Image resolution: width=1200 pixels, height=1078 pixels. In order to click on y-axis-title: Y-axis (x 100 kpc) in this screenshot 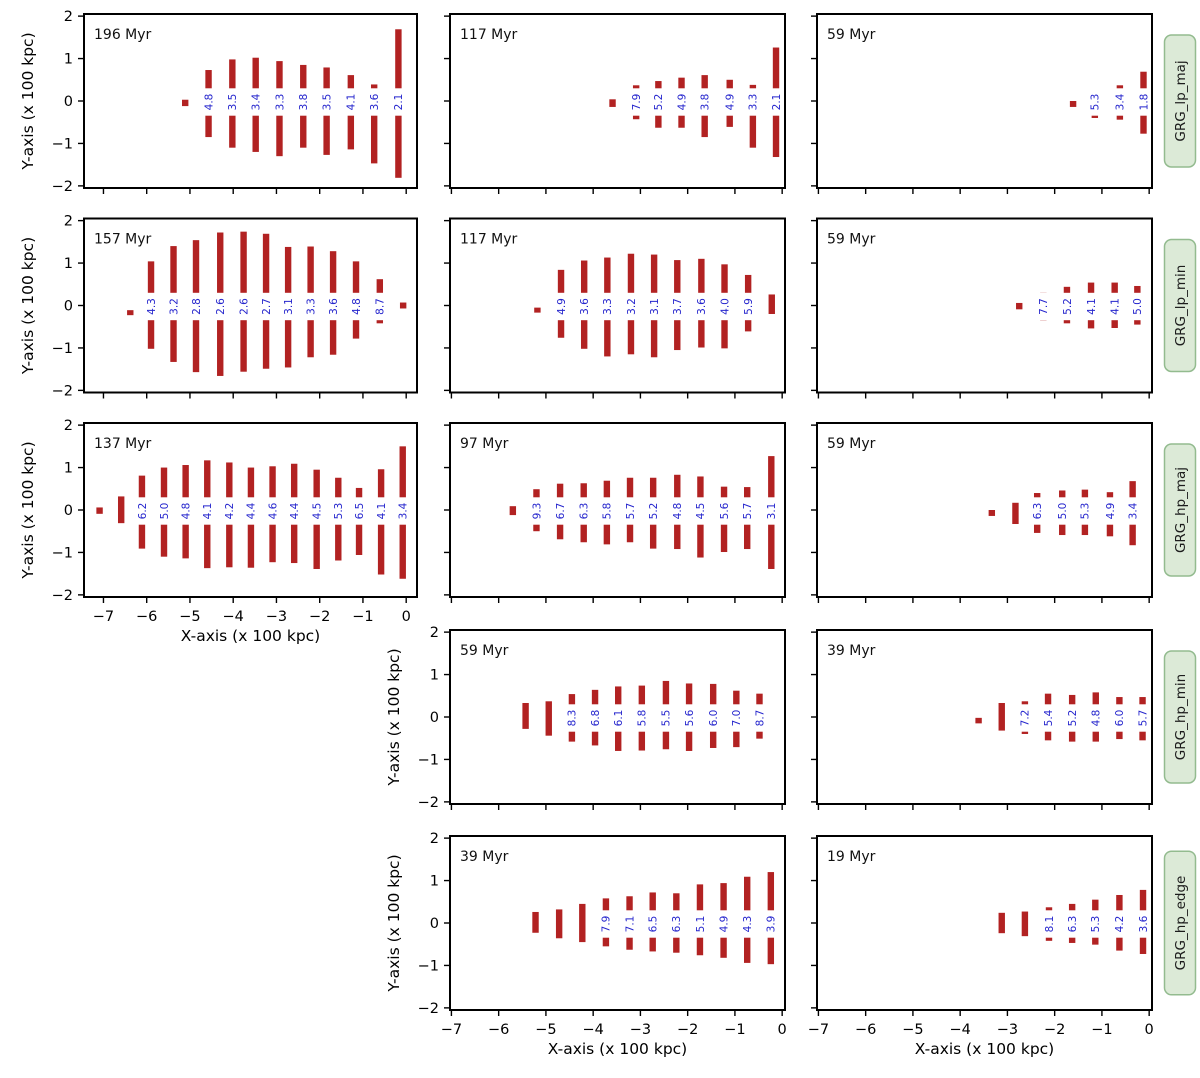, I will do `click(28, 510)`.